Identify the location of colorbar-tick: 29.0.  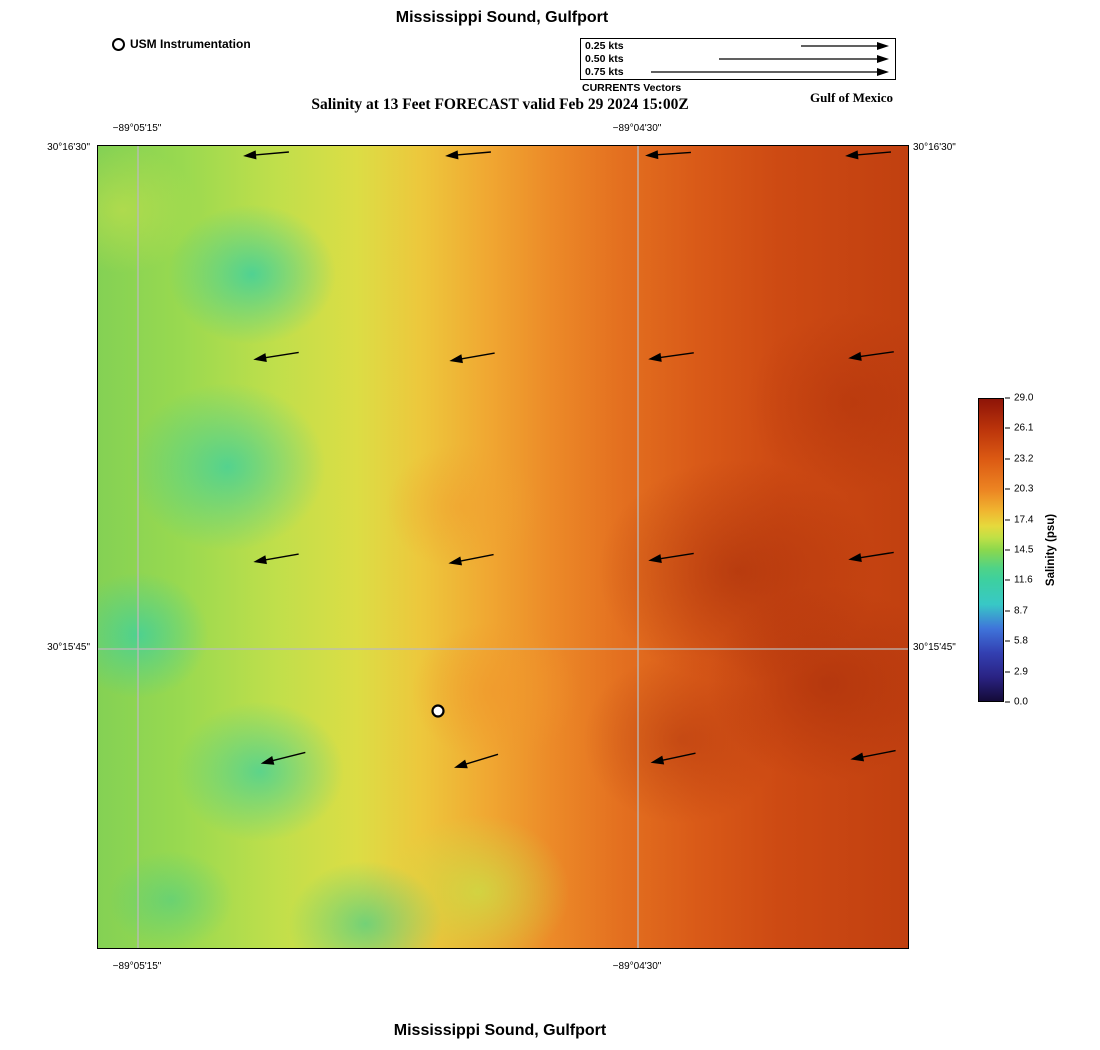
(1019, 398).